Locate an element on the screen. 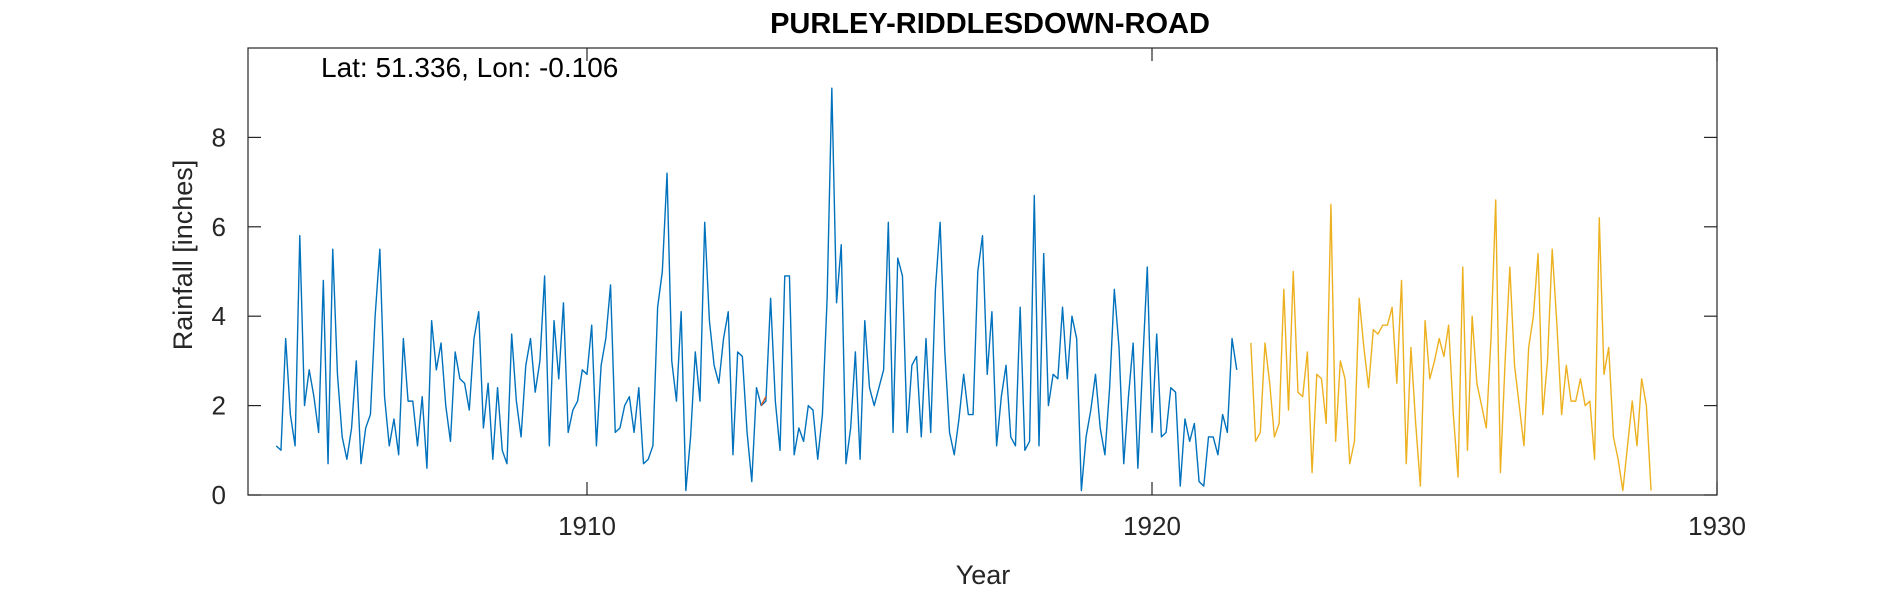  y-tick-label: 2 is located at coordinates (219, 406).